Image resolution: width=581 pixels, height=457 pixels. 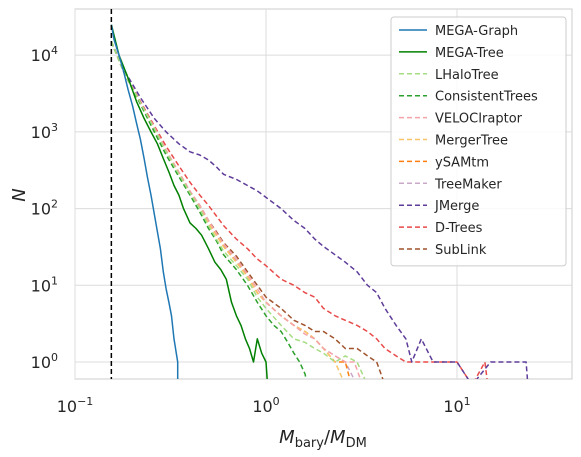 I want to click on legend-label: MergerTree, so click(x=471, y=141).